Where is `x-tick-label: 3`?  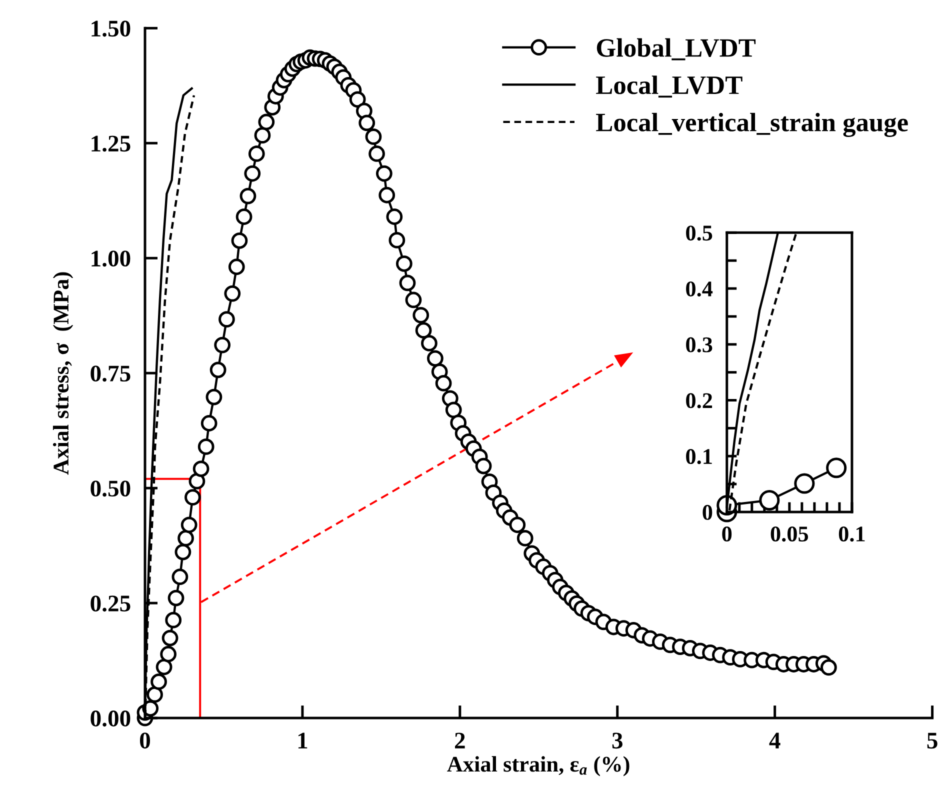
x-tick-label: 3 is located at coordinates (617, 740).